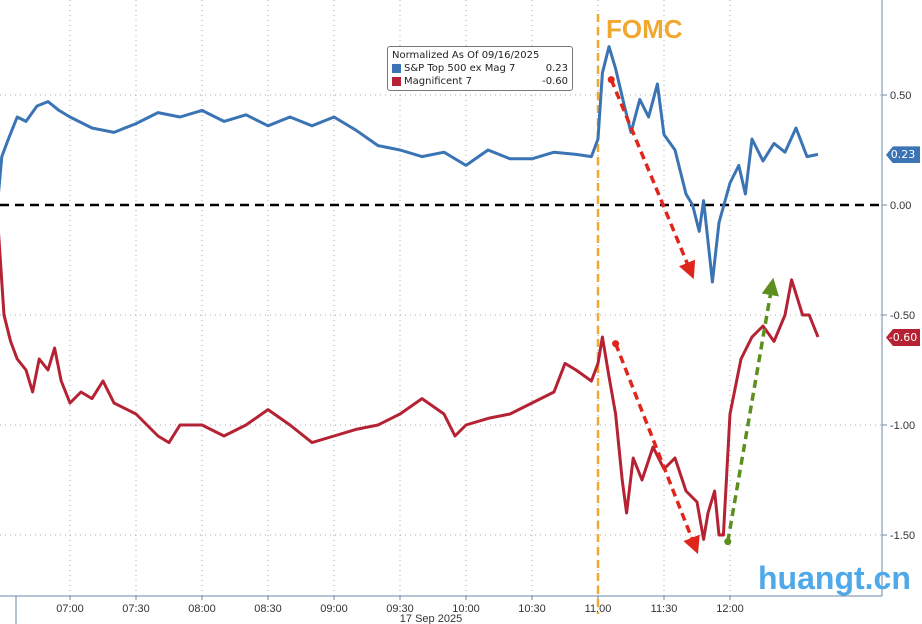 Image resolution: width=922 pixels, height=624 pixels. What do you see at coordinates (268, 609) in the screenshot?
I see `x-tick-label: 08:30` at bounding box center [268, 609].